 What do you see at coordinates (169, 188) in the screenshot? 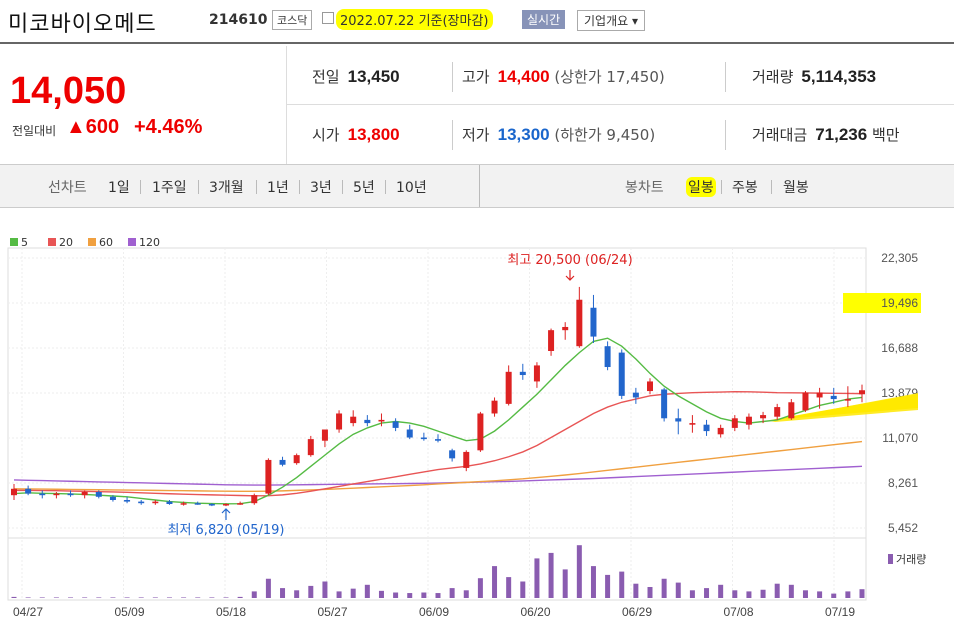
I see `period-1w: 1주일` at bounding box center [169, 188].